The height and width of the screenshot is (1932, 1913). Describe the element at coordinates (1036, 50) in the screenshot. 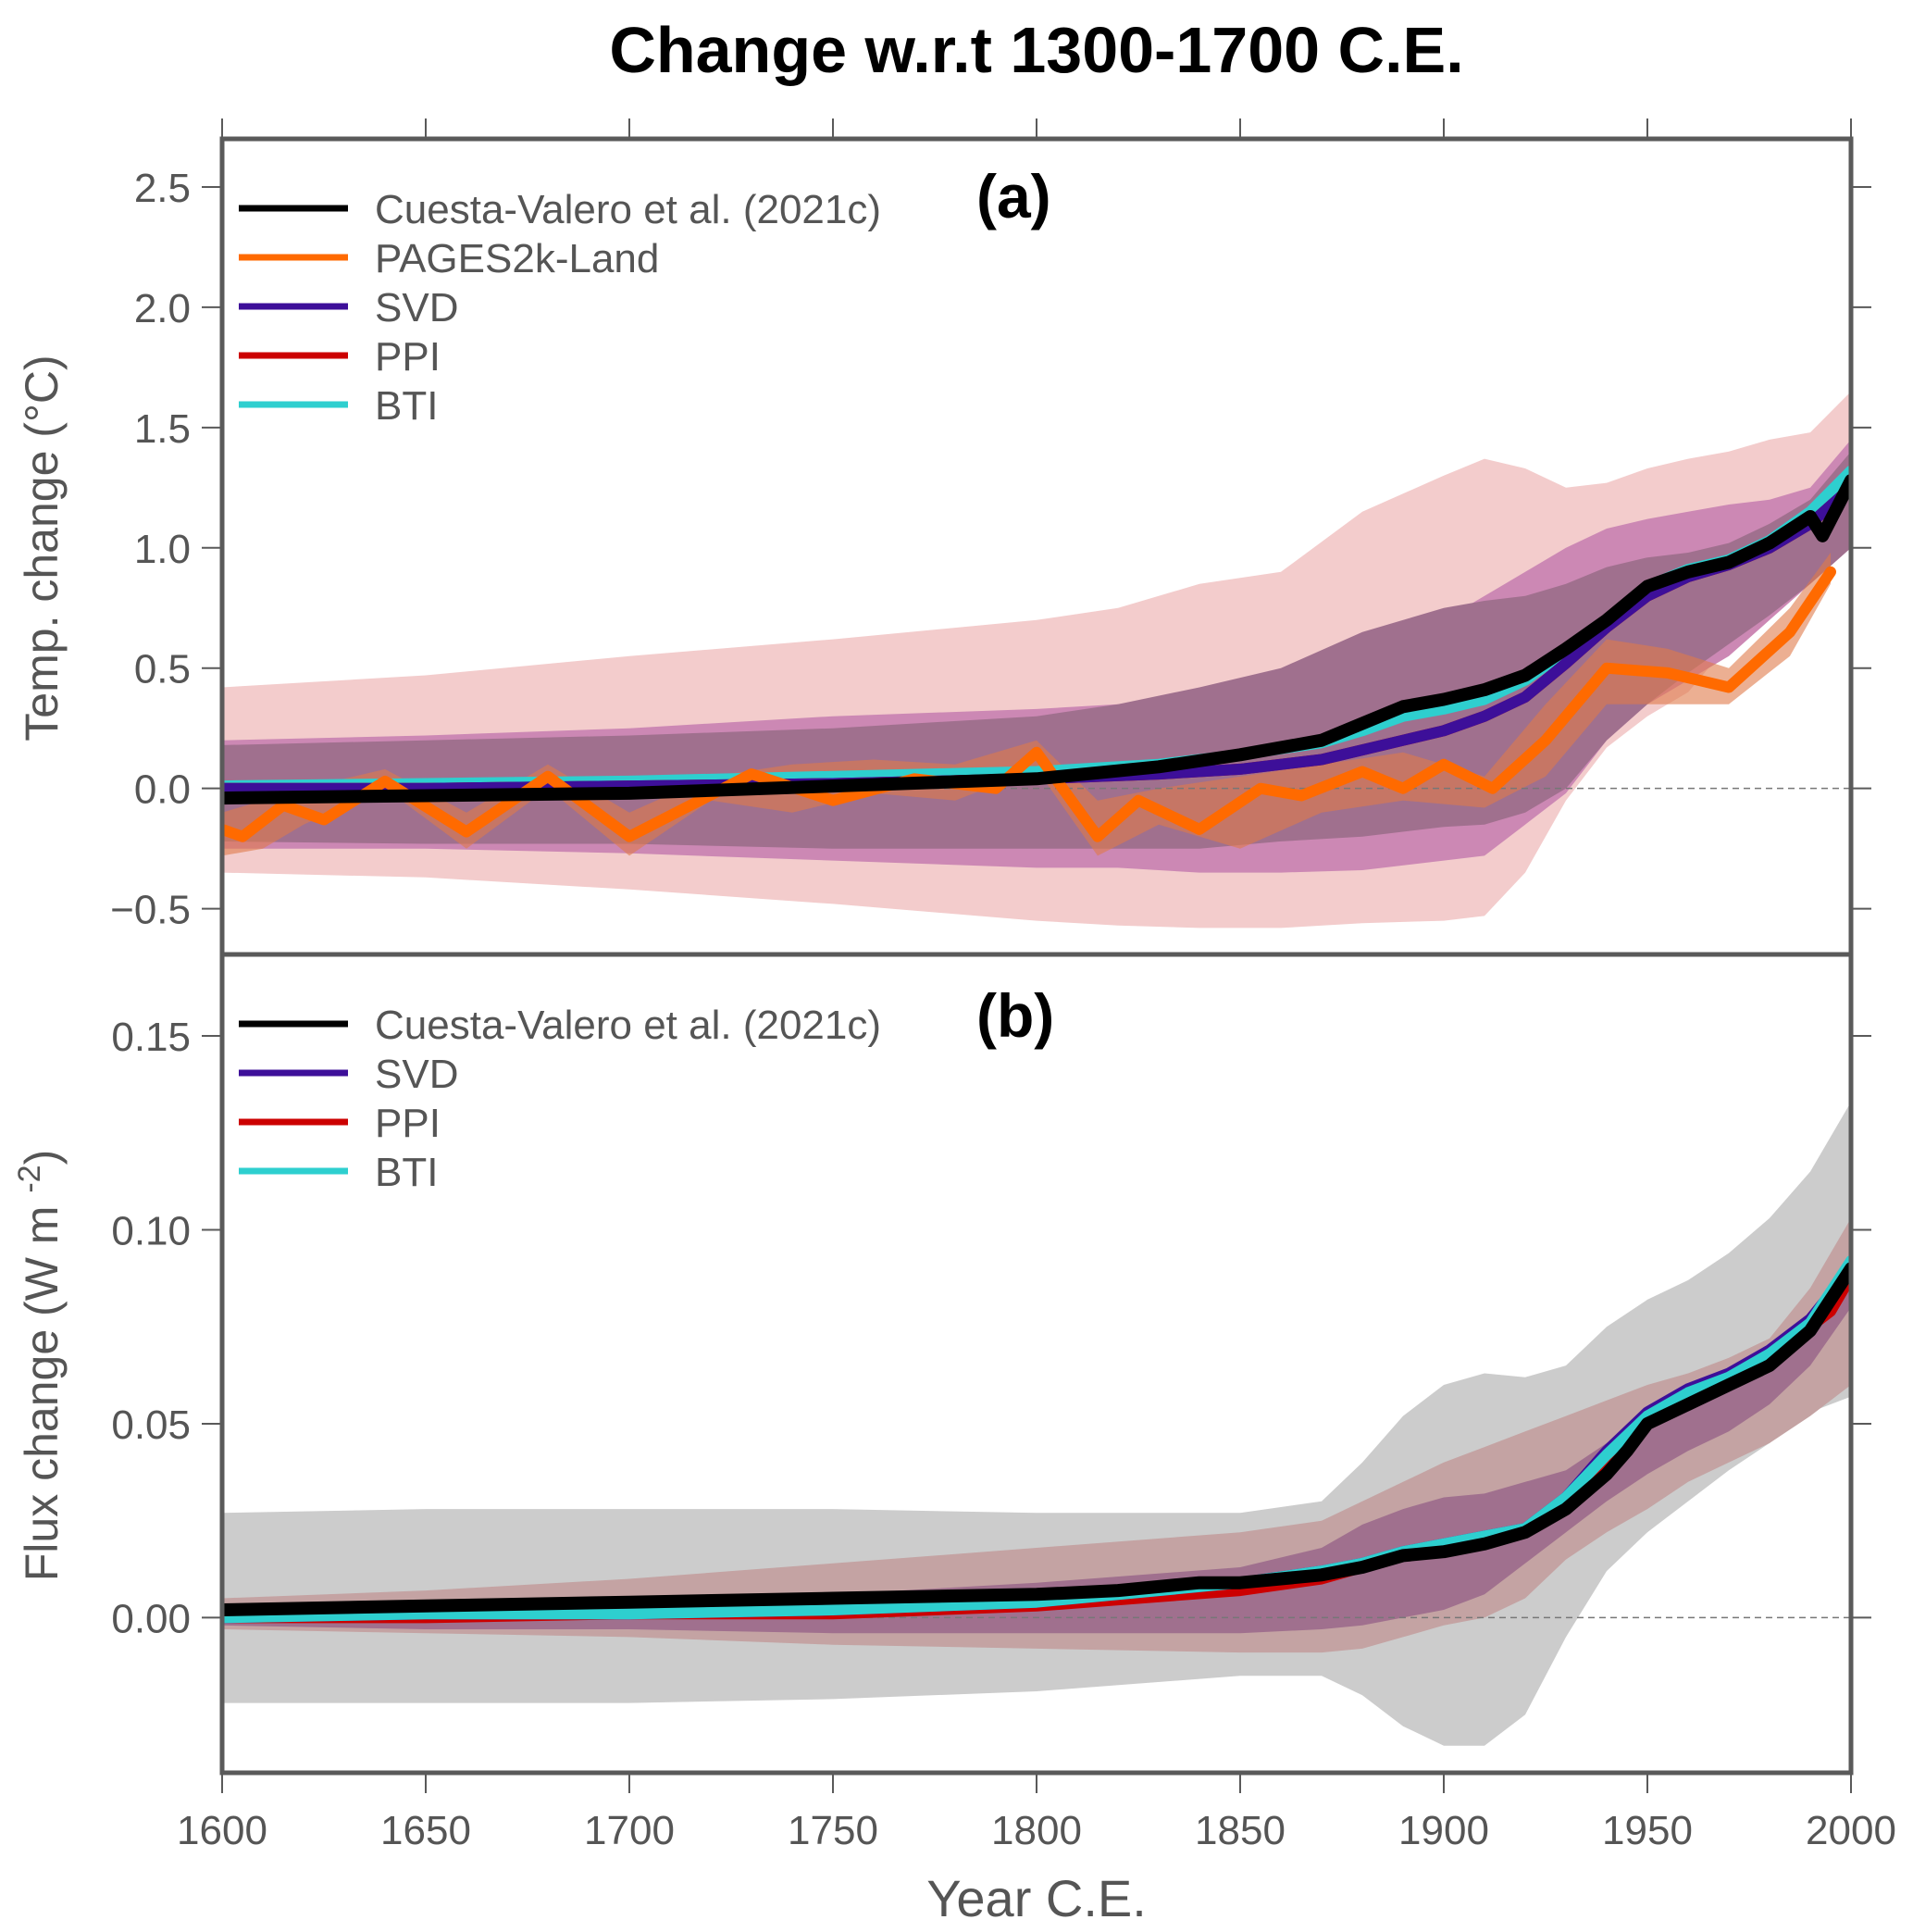

I see `chart-title: Change w.r.t 1300-1700 C.E.` at that location.